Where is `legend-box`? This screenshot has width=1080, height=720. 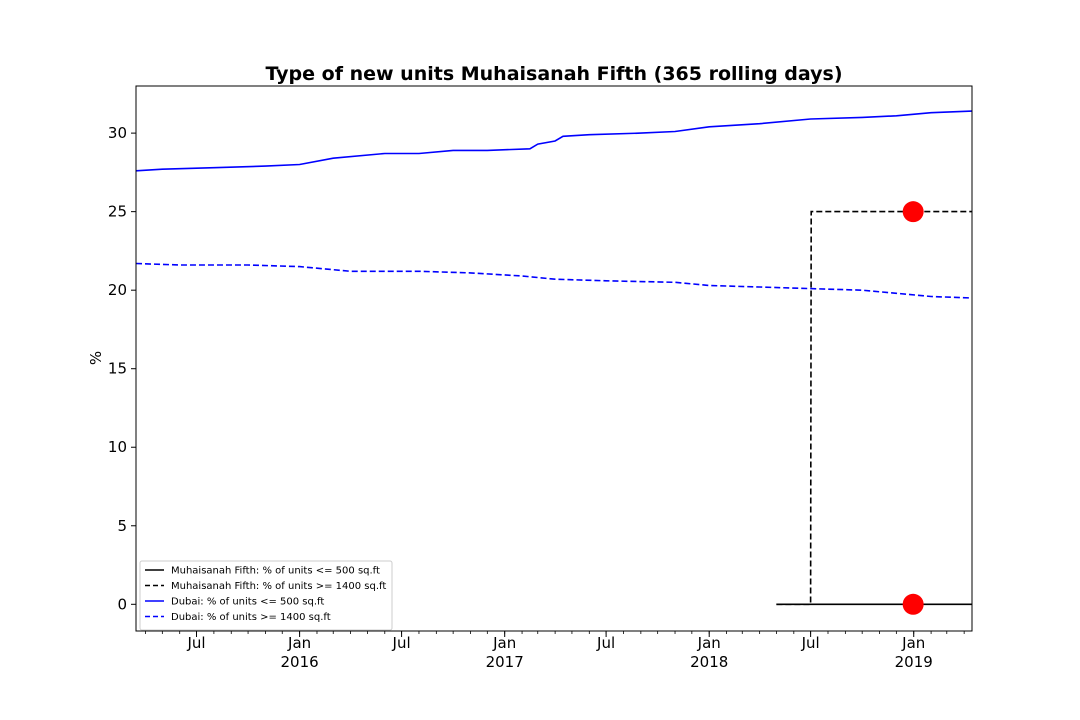 legend-box is located at coordinates (266, 595).